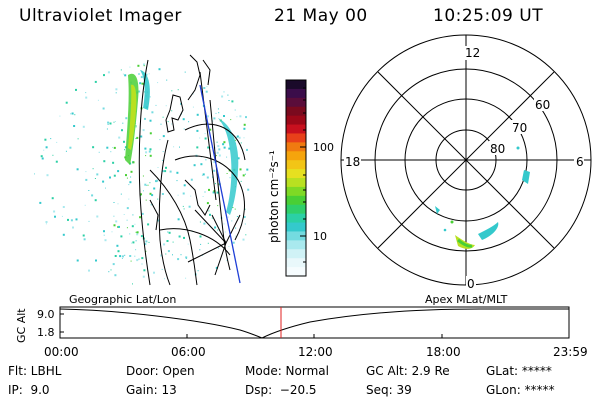 The image size is (600, 400). Describe the element at coordinates (61, 352) in the screenshot. I see `timeline-xtick-0000: 00:00` at that location.